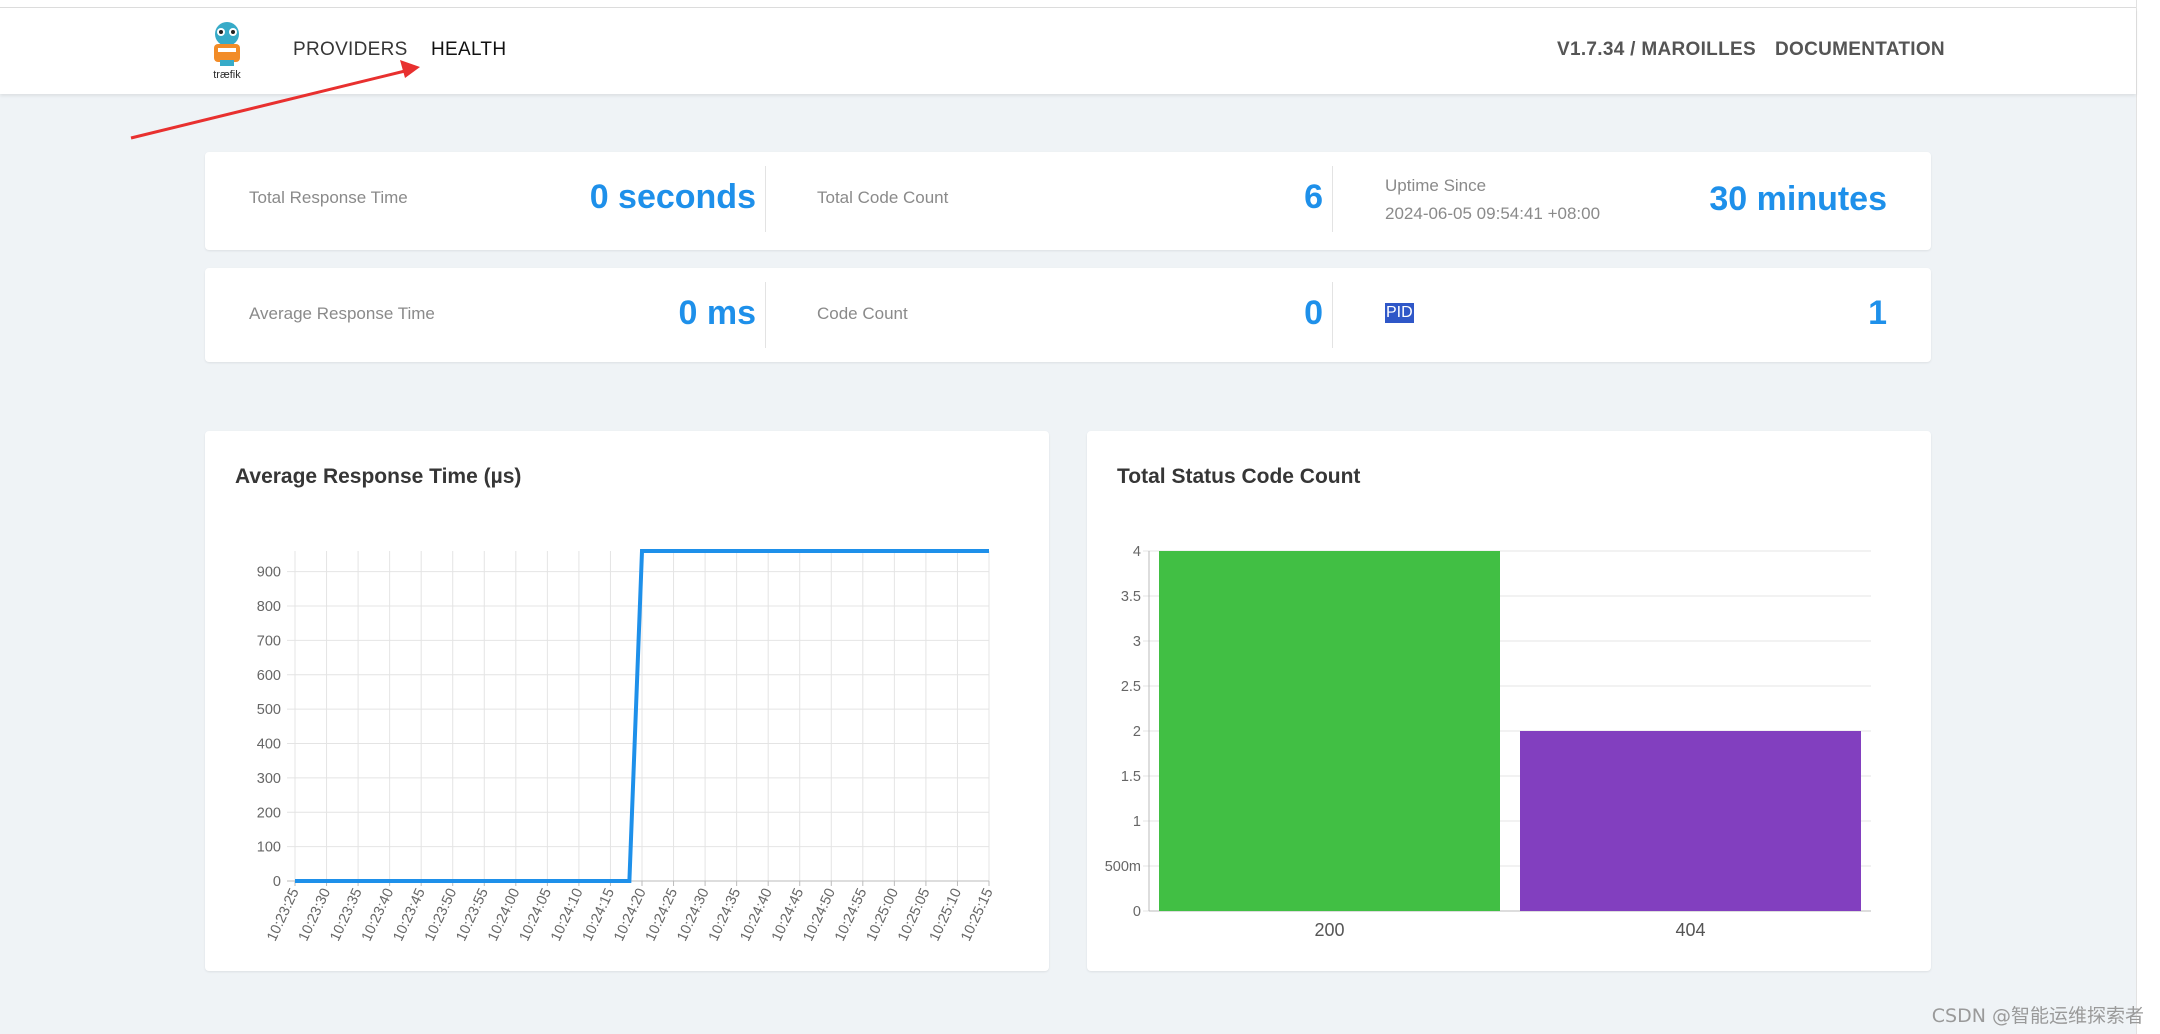  What do you see at coordinates (1131, 597) in the screenshot?
I see `y-tick-label: 3.5` at bounding box center [1131, 597].